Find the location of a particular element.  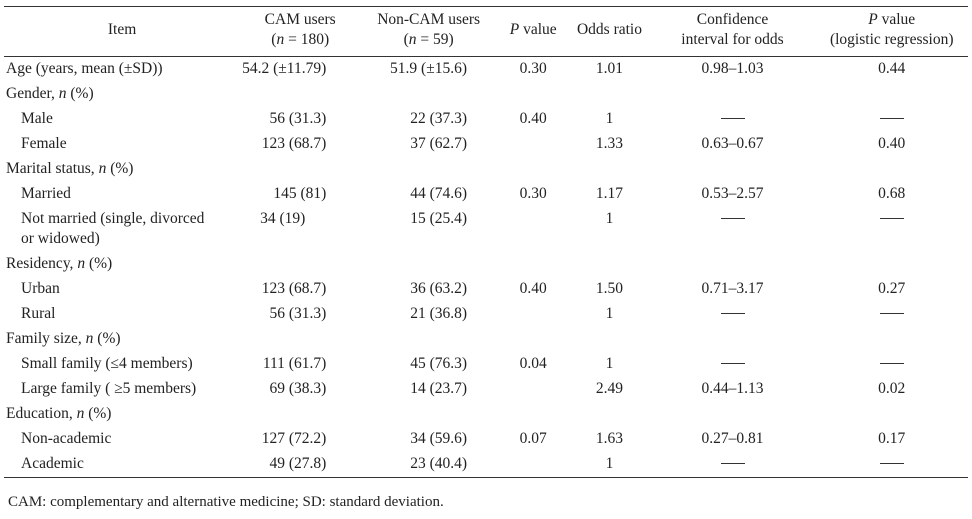

cam-value: 127 (72.2) is located at coordinates (294, 438).